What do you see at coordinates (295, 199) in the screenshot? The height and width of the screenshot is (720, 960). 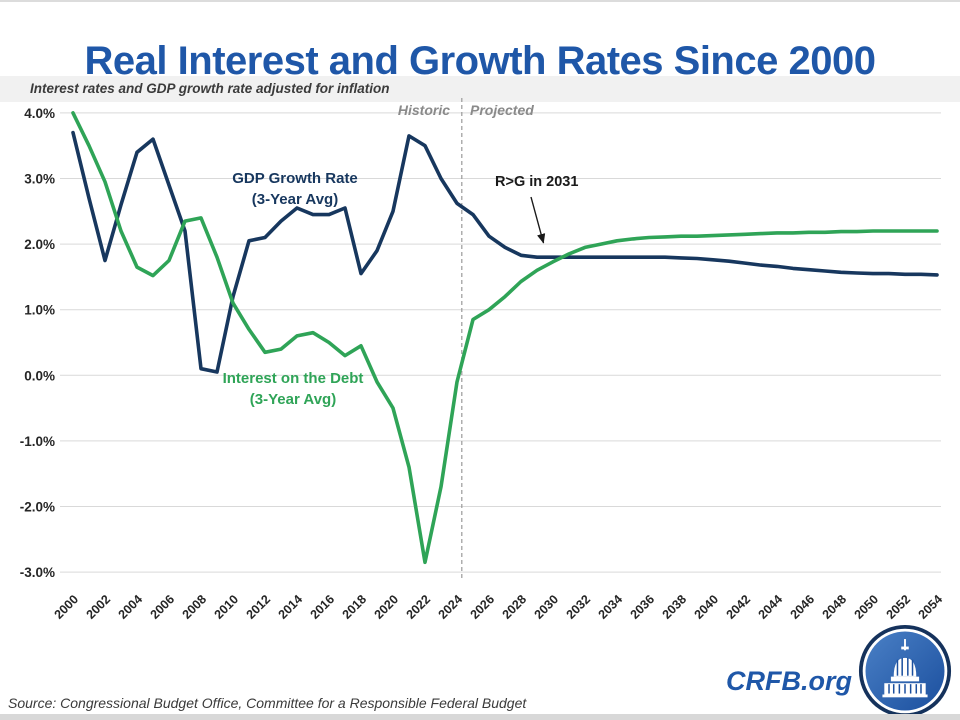 I see `gdp-growth-series-label-line2: (3-Year Avg)` at bounding box center [295, 199].